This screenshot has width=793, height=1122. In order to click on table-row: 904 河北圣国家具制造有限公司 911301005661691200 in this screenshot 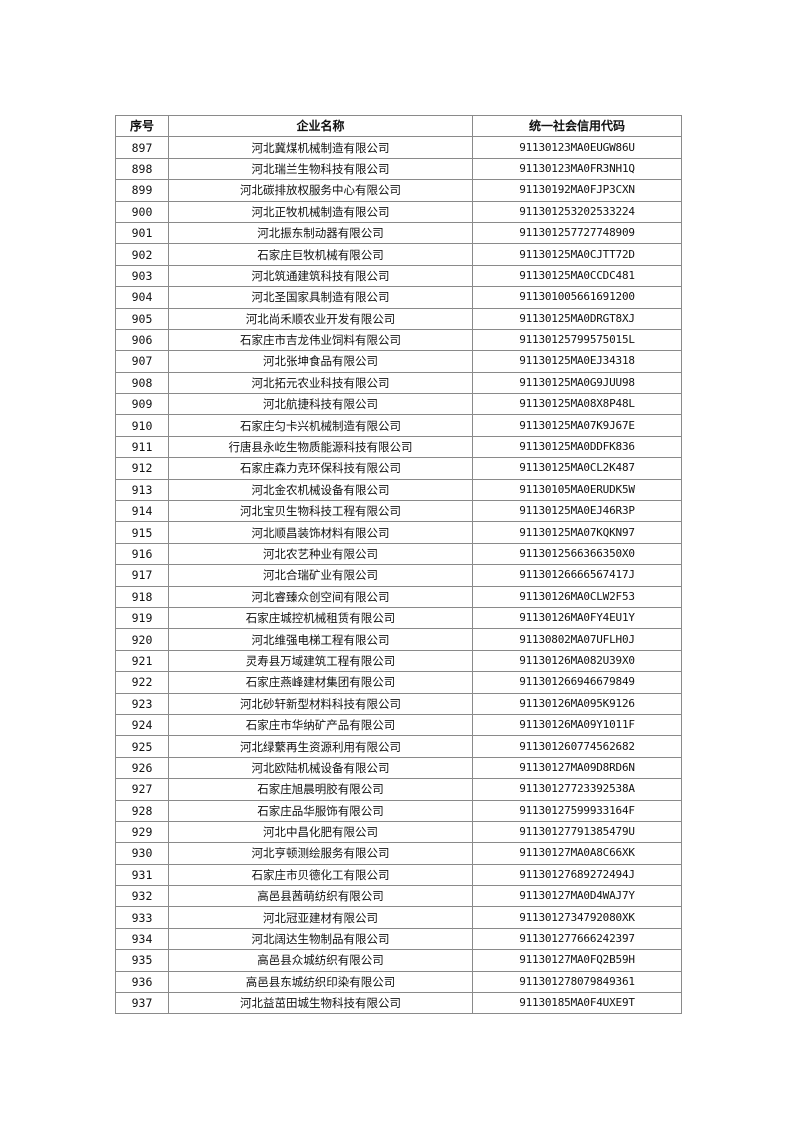, I will do `click(398, 297)`.